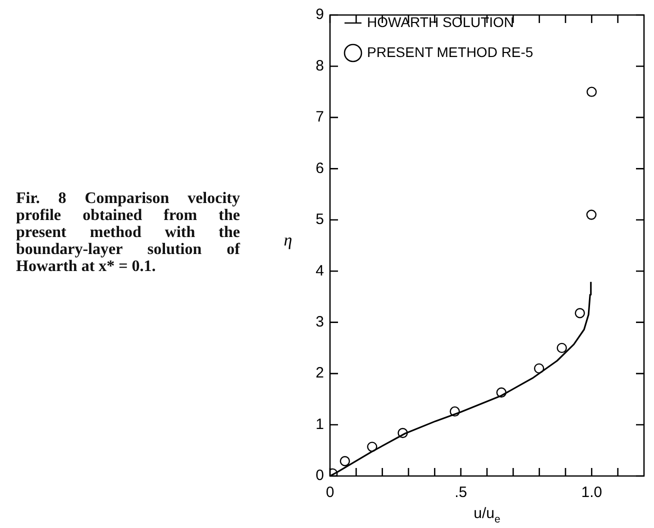 This screenshot has width=654, height=528. What do you see at coordinates (320, 321) in the screenshot?
I see `y-tick-label: 3` at bounding box center [320, 321].